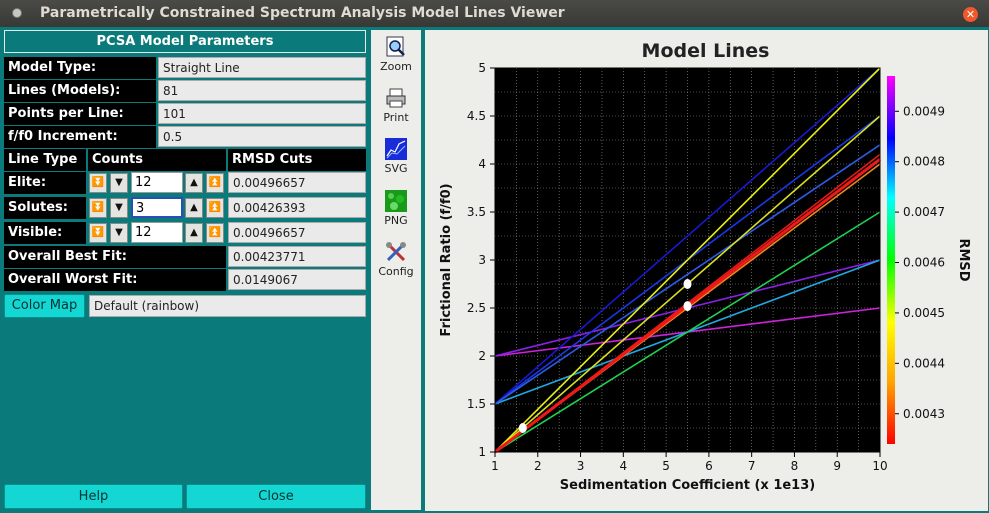 This screenshot has height=513, width=989. Describe the element at coordinates (262, 90) in the screenshot. I see `lines-models-value: 81` at that location.